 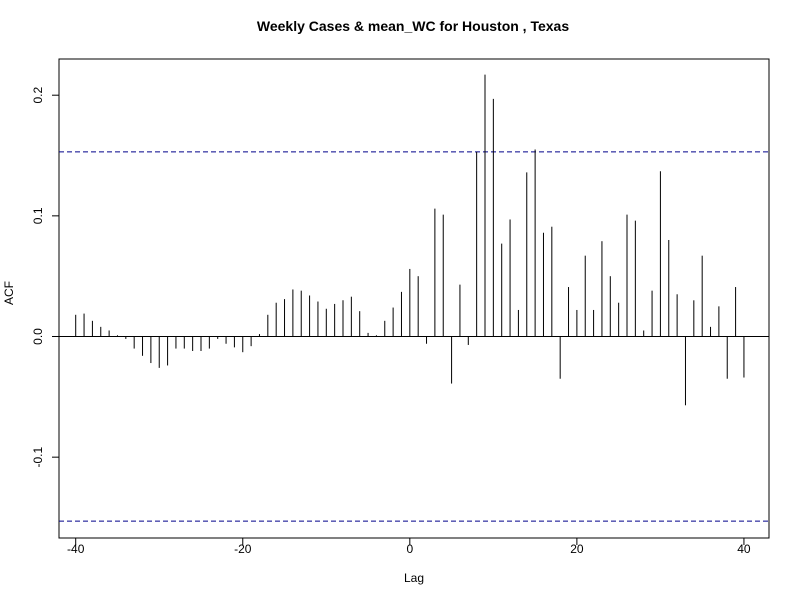 I want to click on y-tick-label: 0.1, so click(x=38, y=215).